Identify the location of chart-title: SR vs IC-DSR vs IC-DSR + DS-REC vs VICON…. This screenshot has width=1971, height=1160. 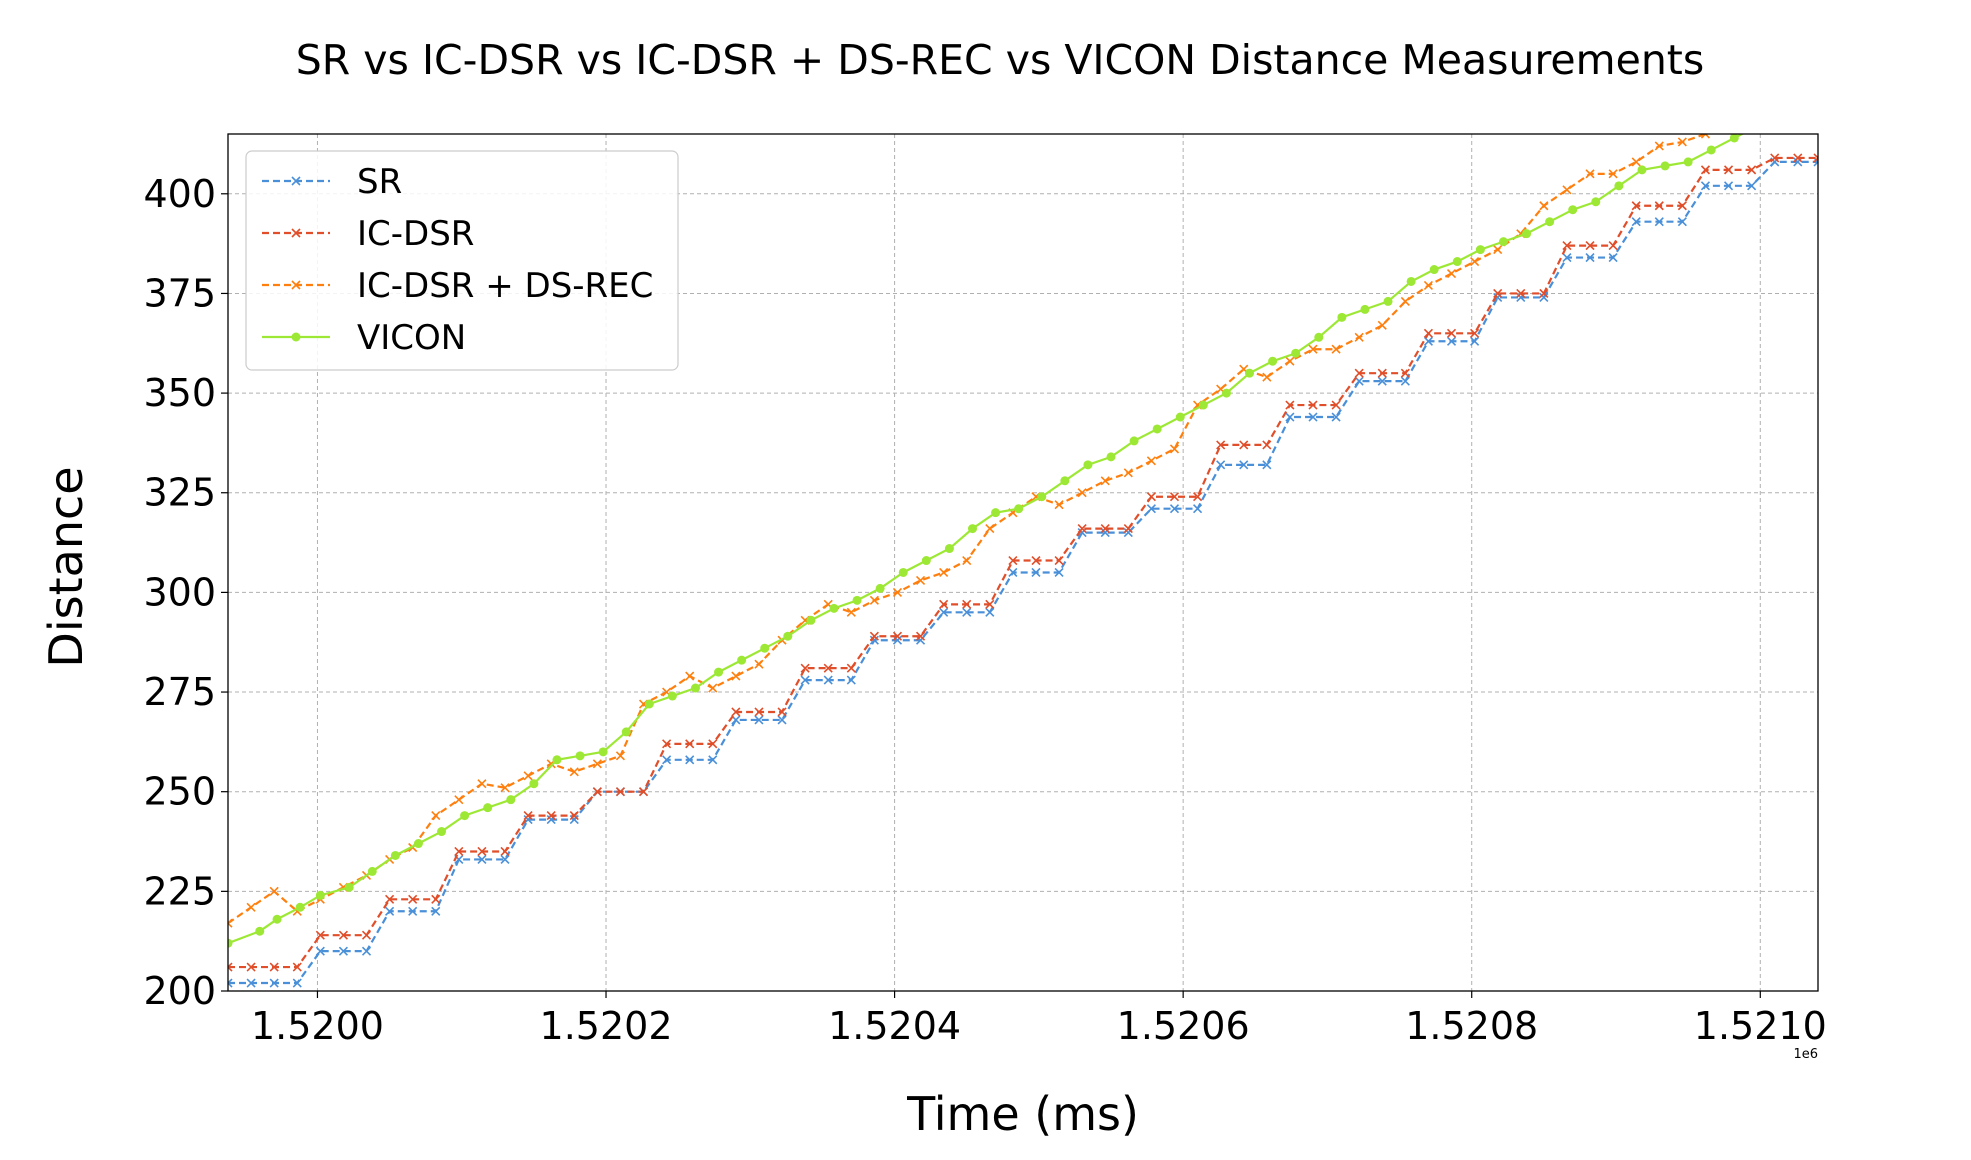
(1000, 60).